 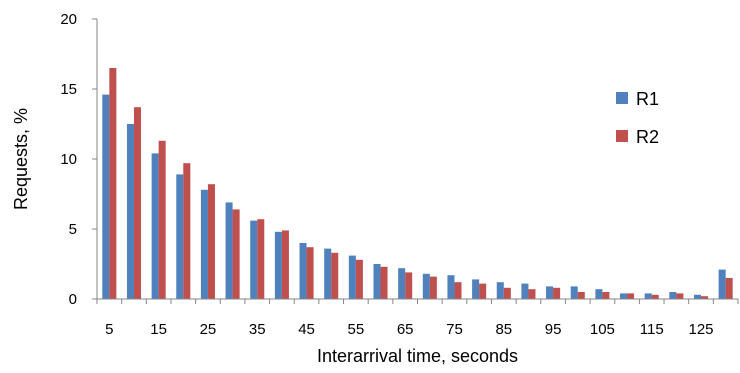 I want to click on x-tick-label: 35, so click(x=257, y=329).